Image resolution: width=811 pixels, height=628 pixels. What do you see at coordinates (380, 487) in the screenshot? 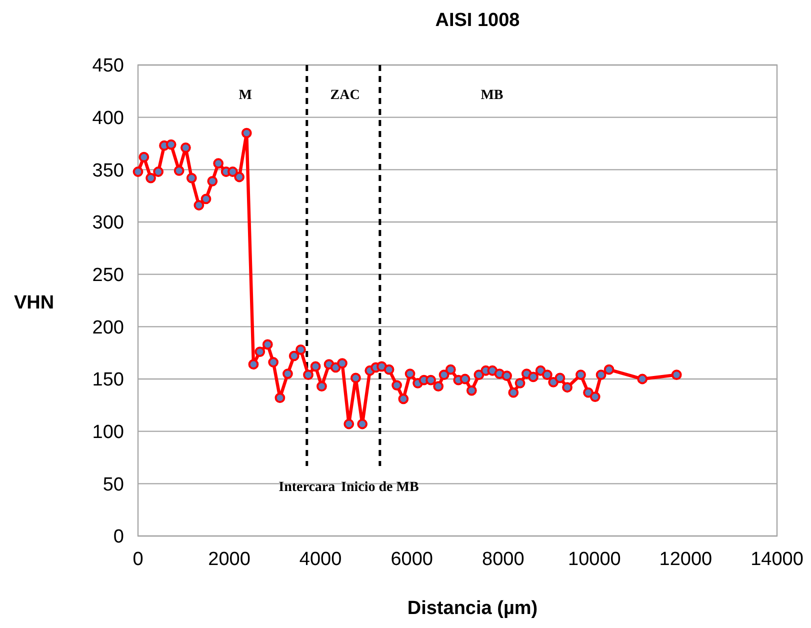
I see `ref-line-label: Inicio de MB` at bounding box center [380, 487].